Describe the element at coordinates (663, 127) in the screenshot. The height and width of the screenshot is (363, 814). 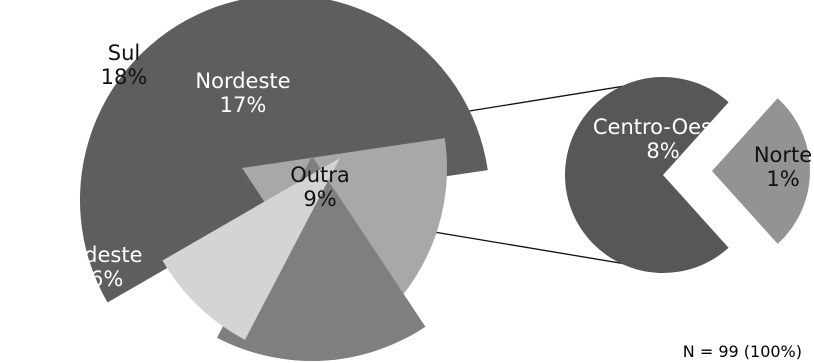
I see `slice-label-centro-oeste: Centro-Oeste` at that location.